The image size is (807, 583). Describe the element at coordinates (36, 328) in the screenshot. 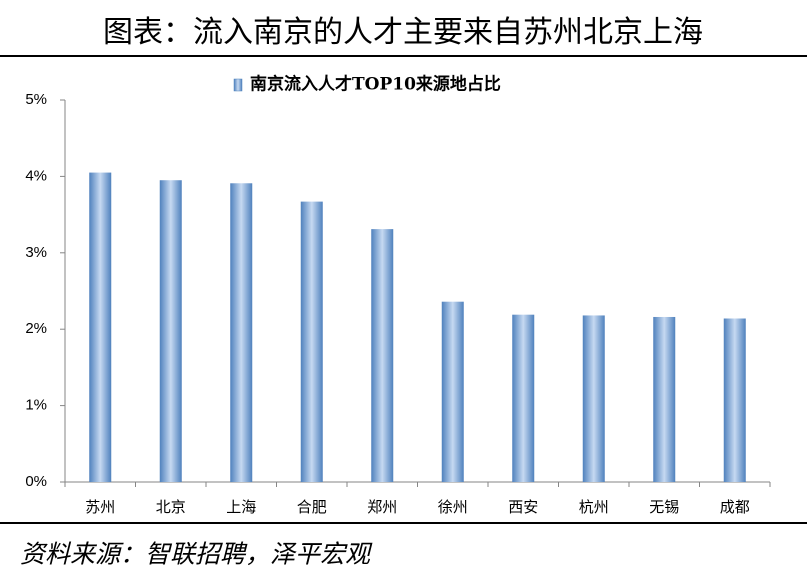

I see `y-tick-label: 2%` at that location.